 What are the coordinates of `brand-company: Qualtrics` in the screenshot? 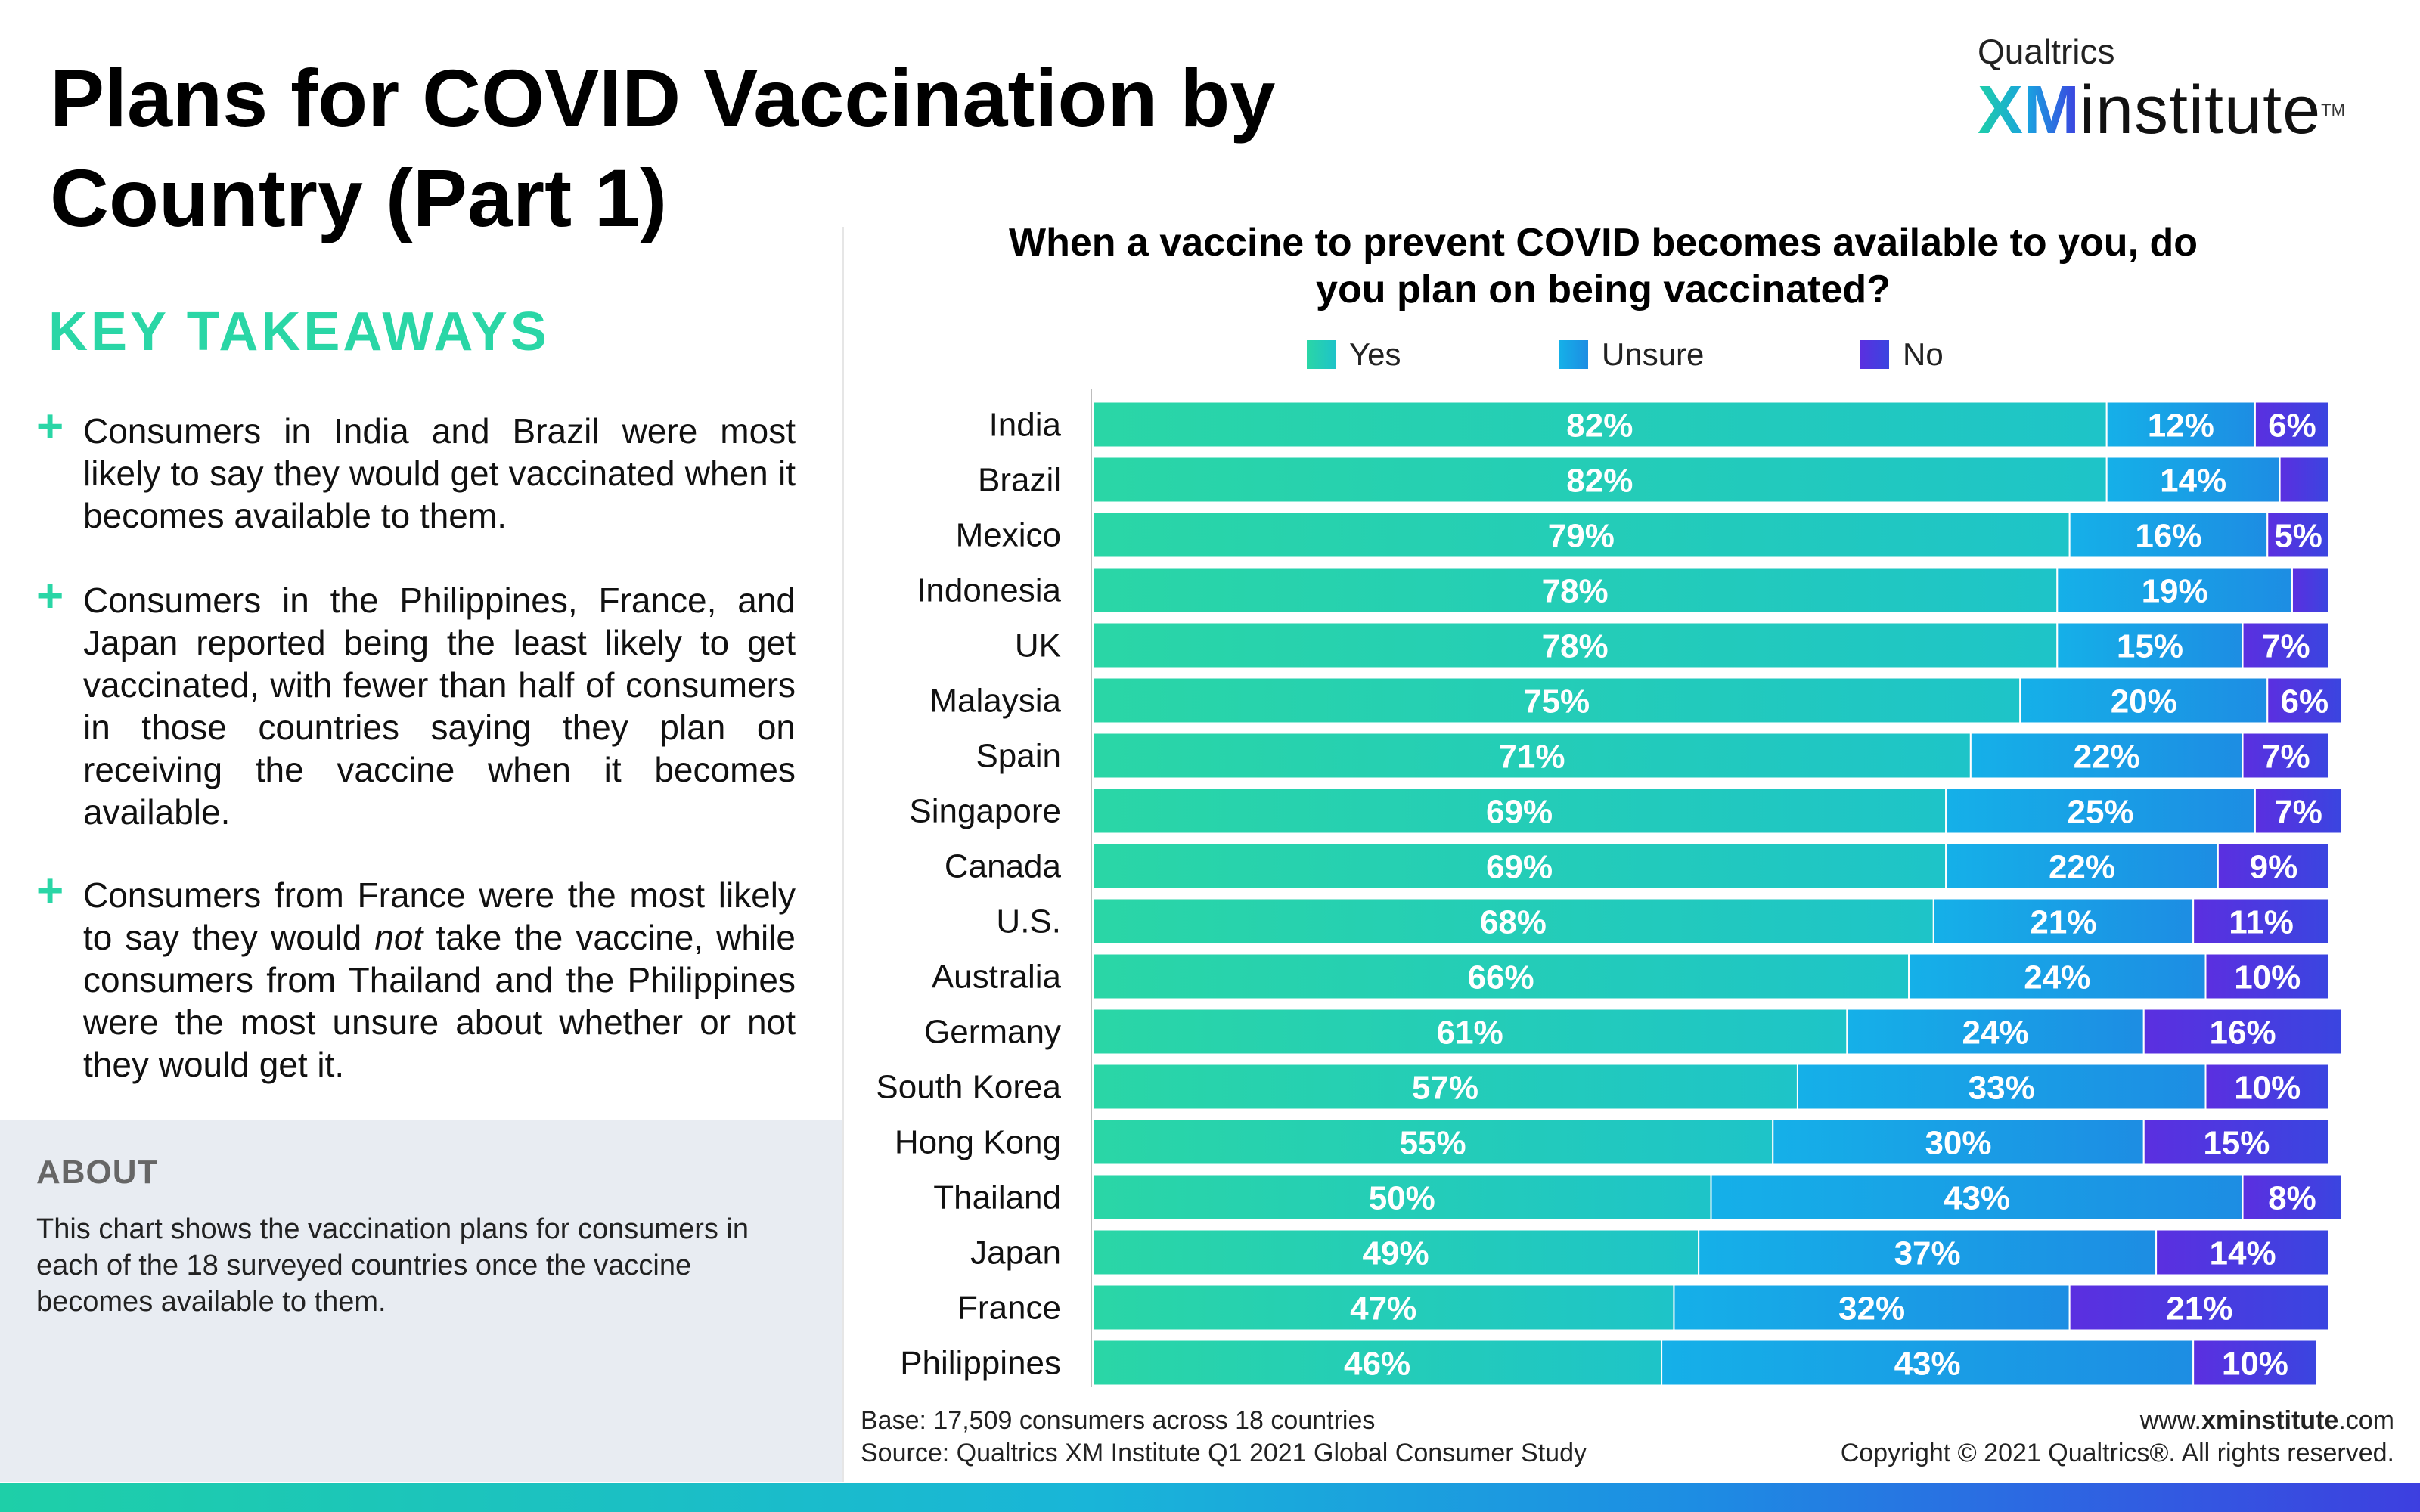 It's located at (2046, 52).